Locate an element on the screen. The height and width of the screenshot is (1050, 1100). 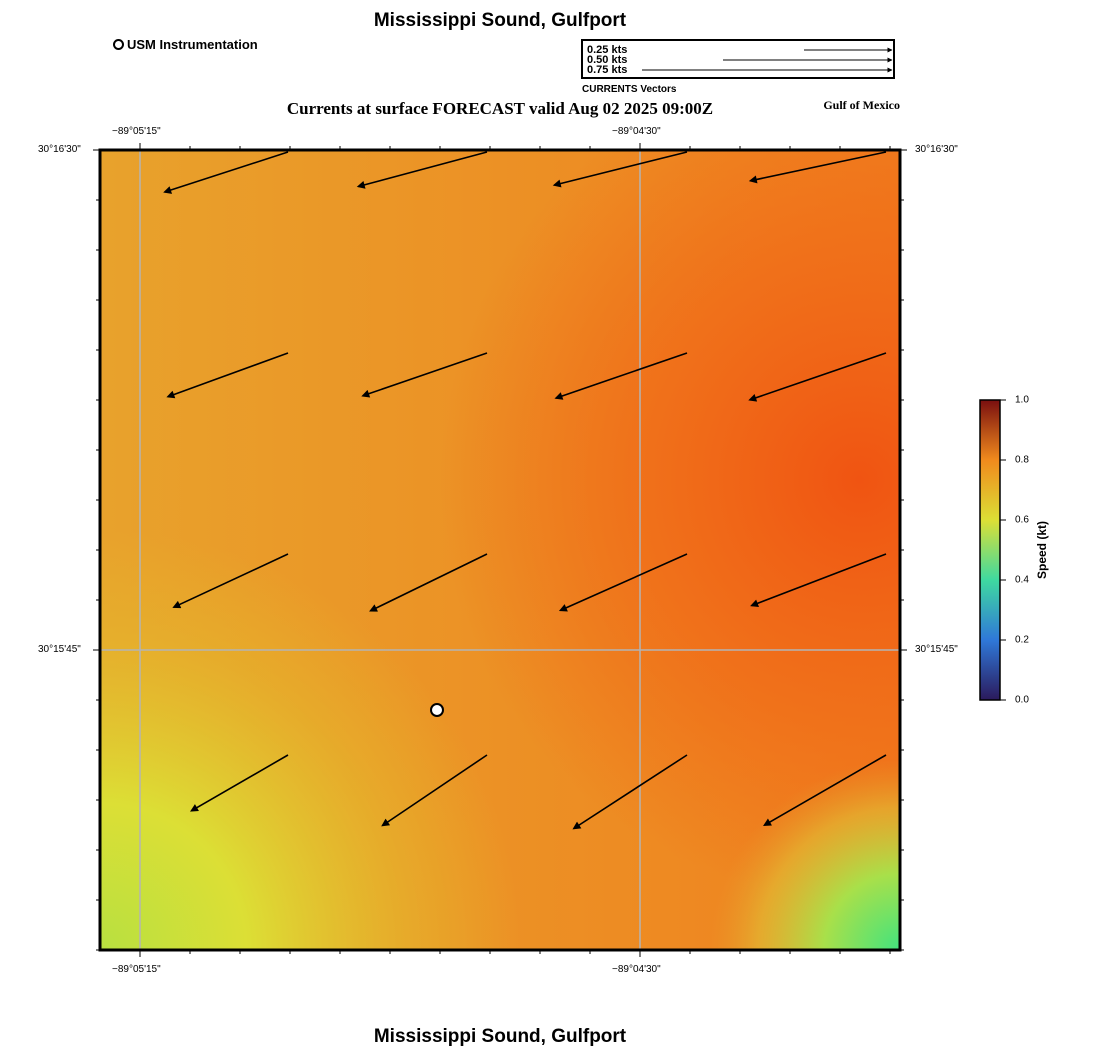
colorbar-tick-label: 1.0 is located at coordinates (1022, 400).